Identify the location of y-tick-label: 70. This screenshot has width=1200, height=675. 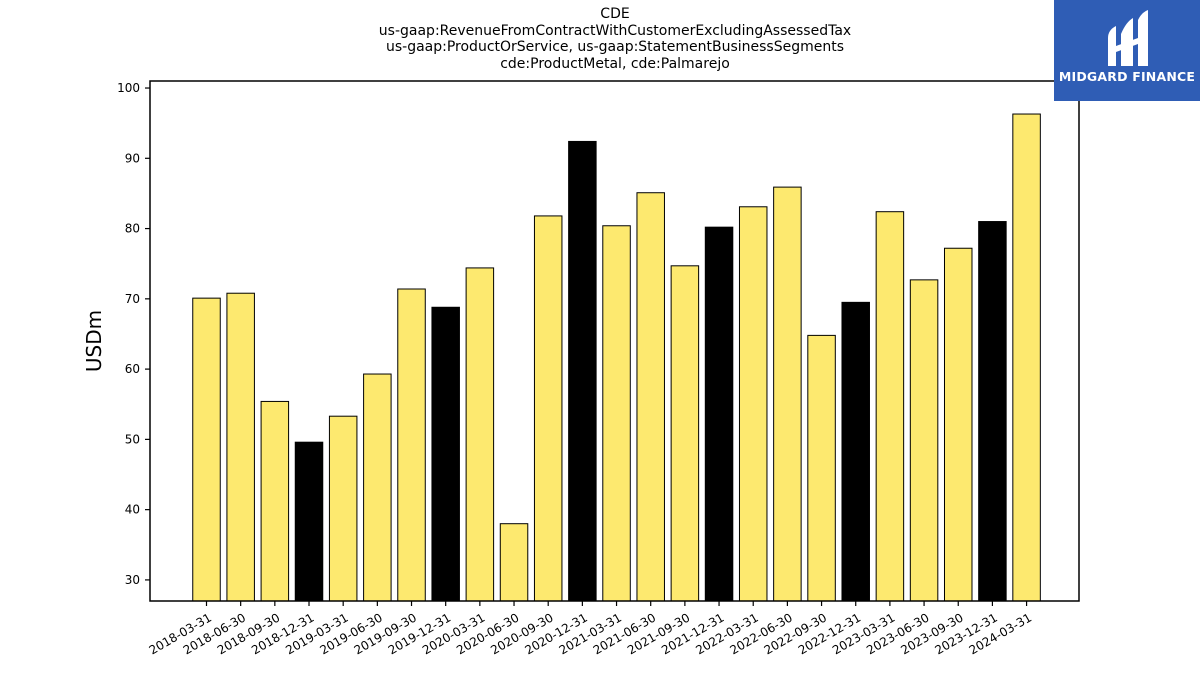
(132, 299).